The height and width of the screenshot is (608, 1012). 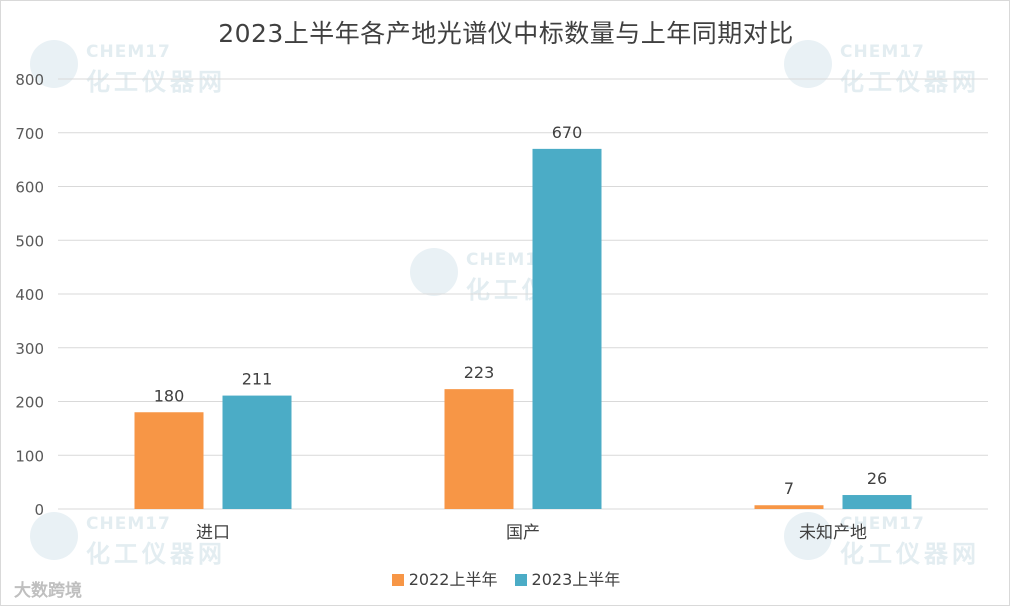 I want to click on y-tick-label: 500, so click(x=29, y=241).